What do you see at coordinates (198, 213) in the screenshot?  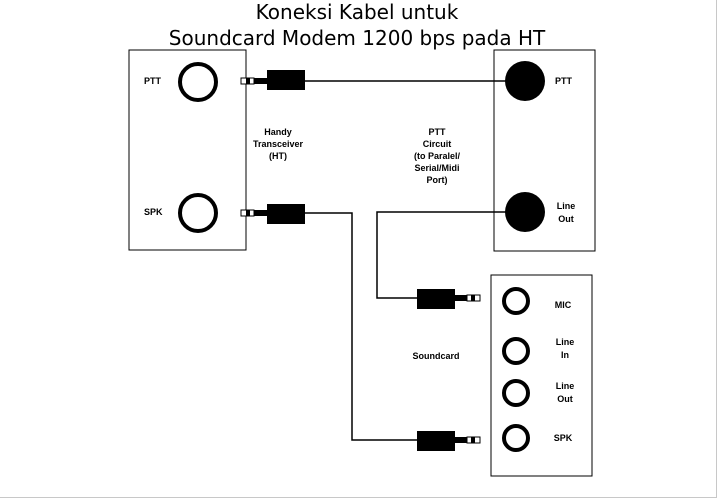 I see `ht-spk-jack` at bounding box center [198, 213].